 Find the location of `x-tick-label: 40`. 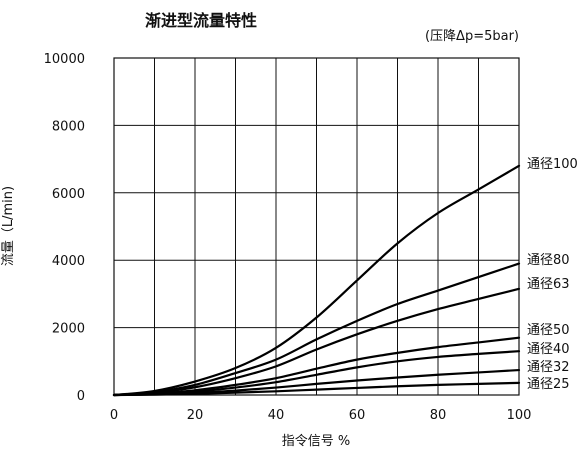

x-tick-label: 40 is located at coordinates (276, 415).